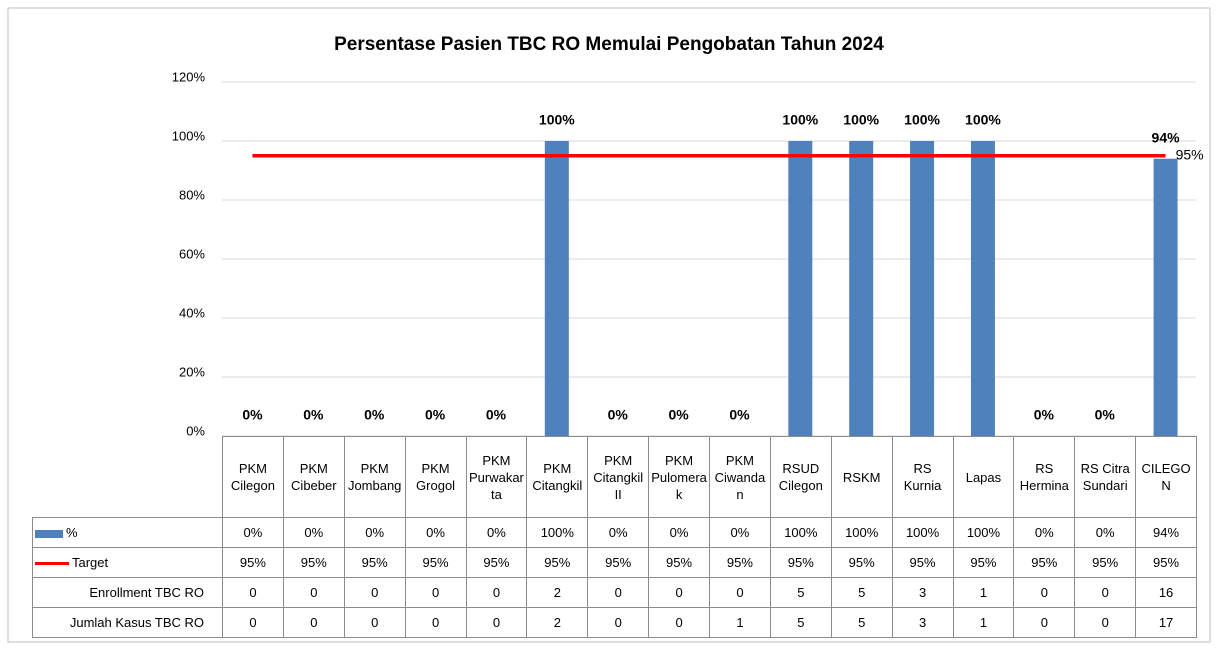  Describe the element at coordinates (435, 477) in the screenshot. I see `category-label: PKM Grogol` at that location.